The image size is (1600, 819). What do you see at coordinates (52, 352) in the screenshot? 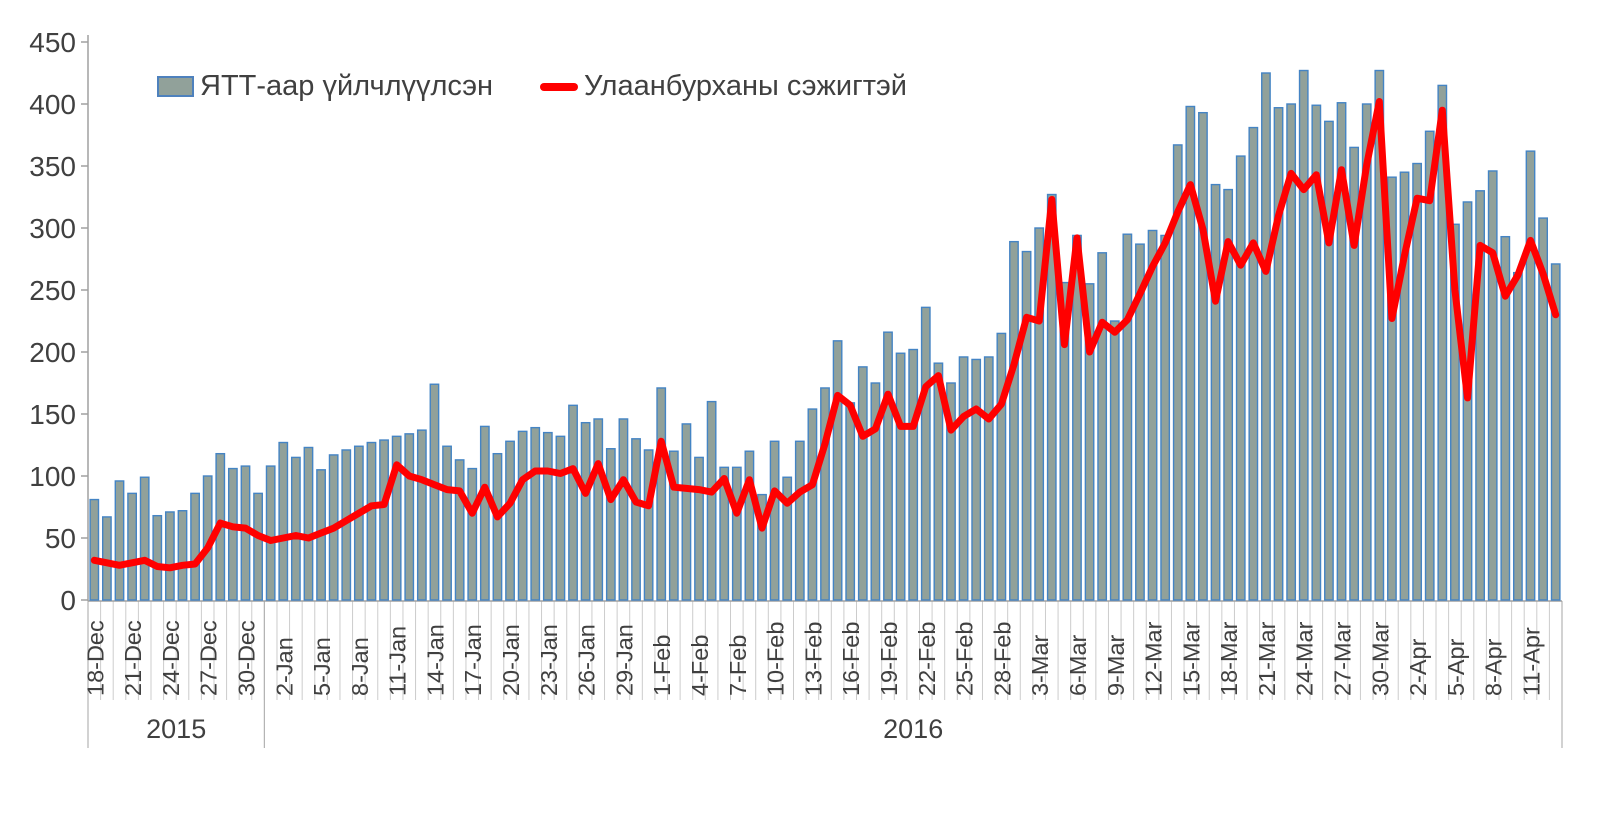
I see `y-tick-label: 200` at bounding box center [52, 352].